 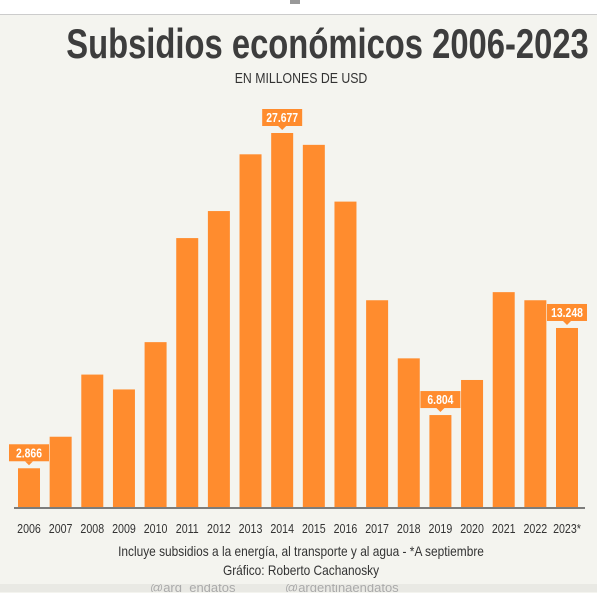 What do you see at coordinates (327, 43) in the screenshot?
I see `chart-title: Subsidios económicos 2006-2023` at bounding box center [327, 43].